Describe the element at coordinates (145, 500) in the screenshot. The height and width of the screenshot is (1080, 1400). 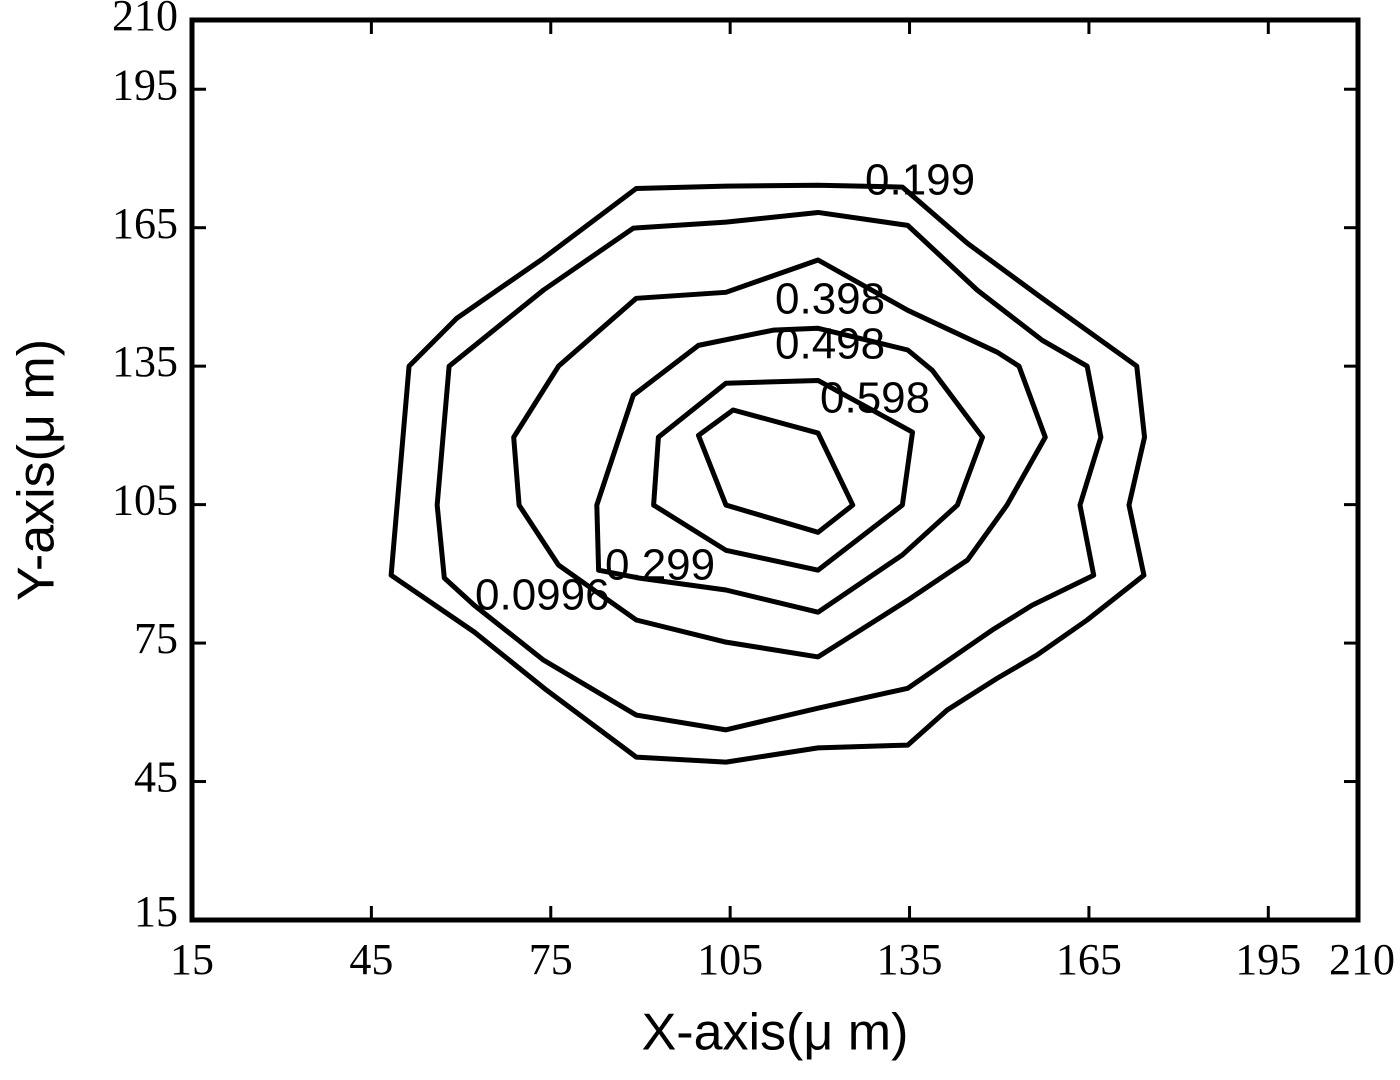
I see `y-tick-label: 105` at that location.